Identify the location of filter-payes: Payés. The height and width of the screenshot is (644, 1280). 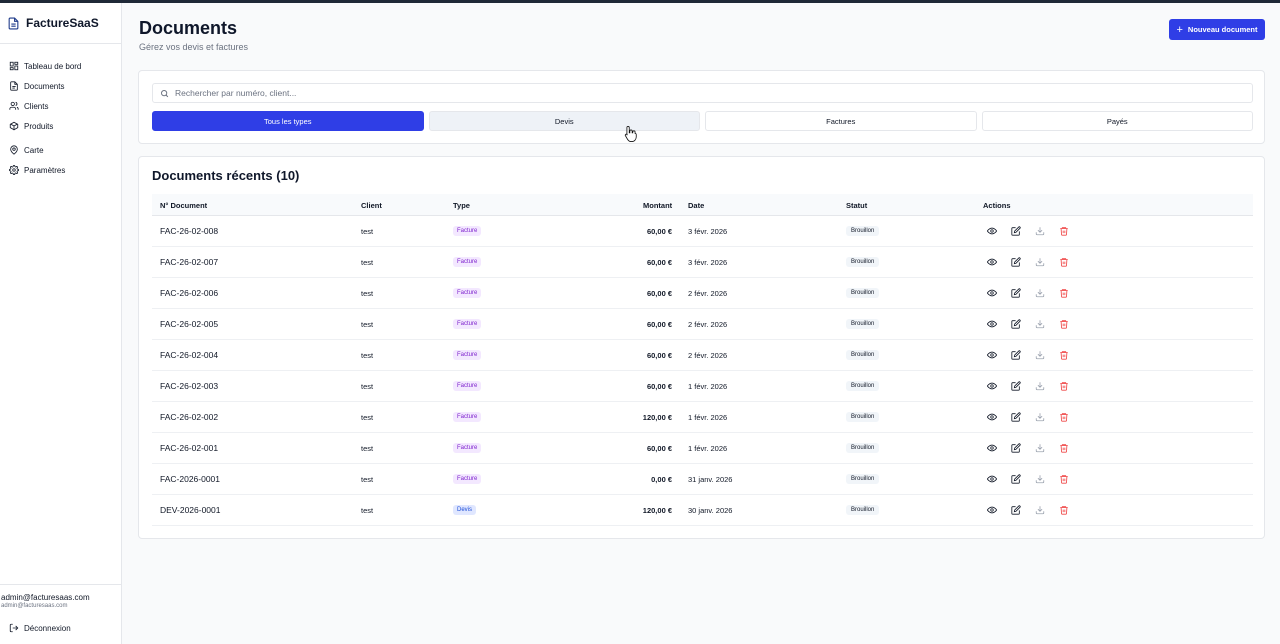
(1117, 121).